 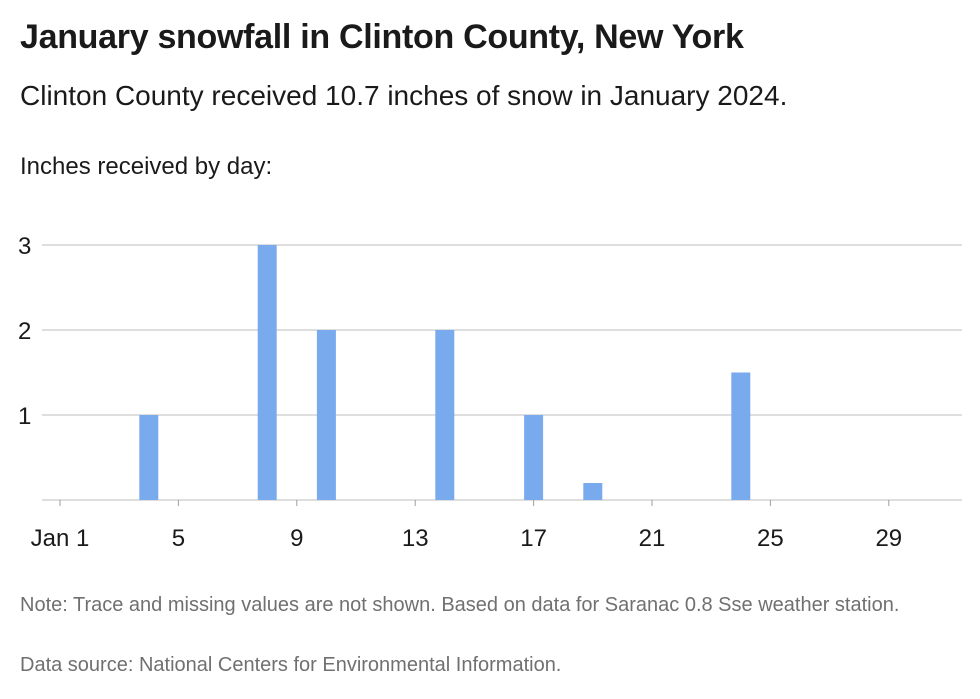 I want to click on y-tick-label: 1, so click(x=24, y=416).